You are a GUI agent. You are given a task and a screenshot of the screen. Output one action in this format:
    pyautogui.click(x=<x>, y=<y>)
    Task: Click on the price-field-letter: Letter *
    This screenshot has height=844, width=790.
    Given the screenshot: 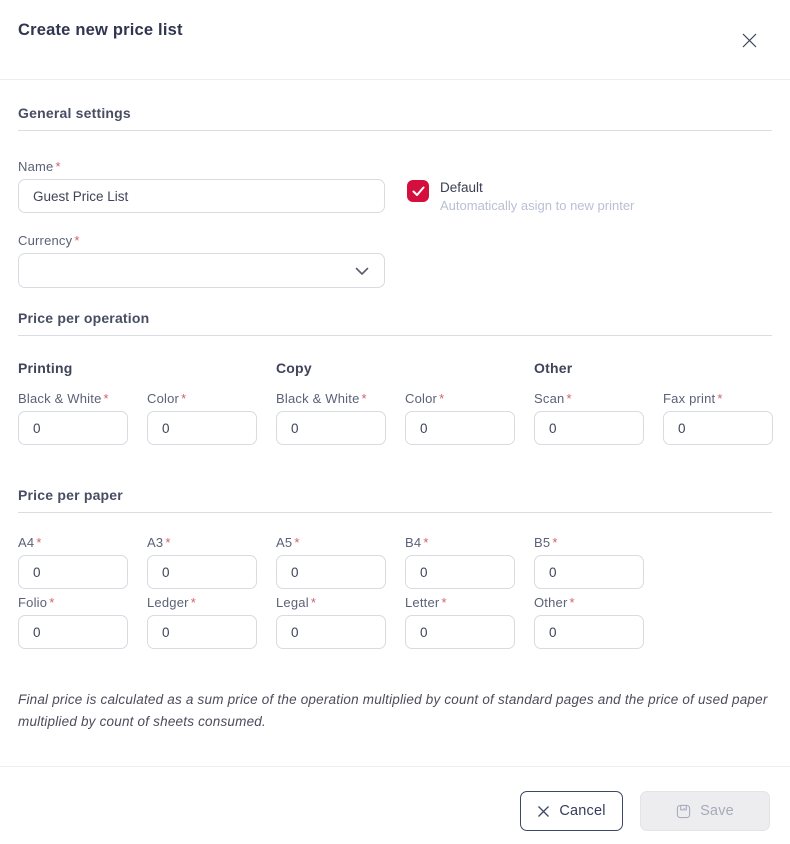 What is the action you would take?
    pyautogui.click(x=460, y=622)
    